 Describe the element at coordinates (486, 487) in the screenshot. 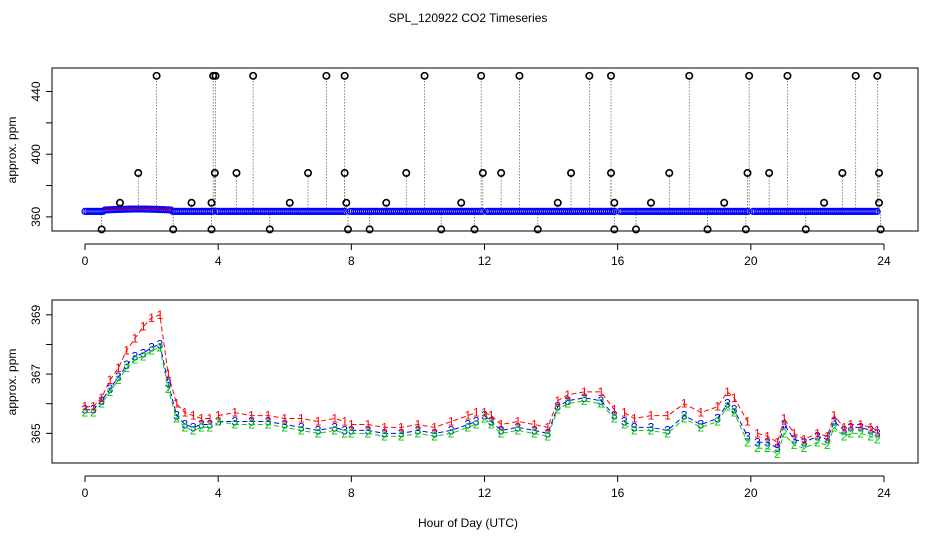

I see `bottom-x-axis: 0 4 8 12 16 20 24` at that location.